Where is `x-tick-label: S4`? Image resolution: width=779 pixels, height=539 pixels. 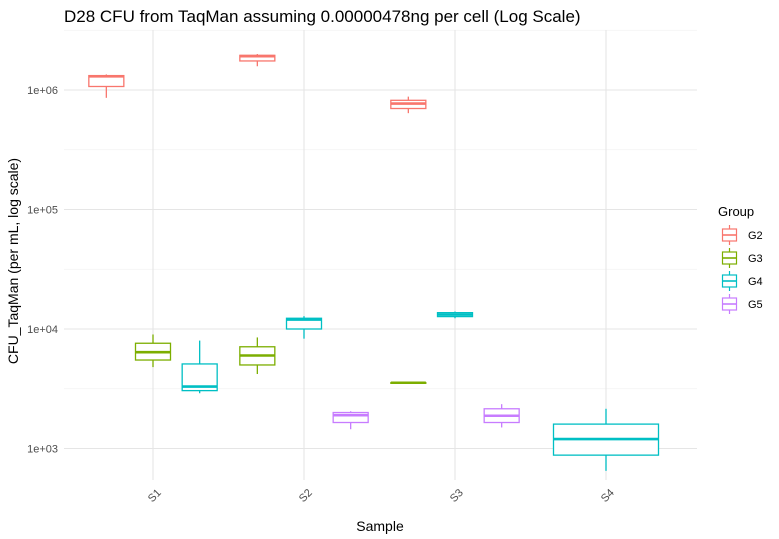
x-tick-label: S4 is located at coordinates (608, 496).